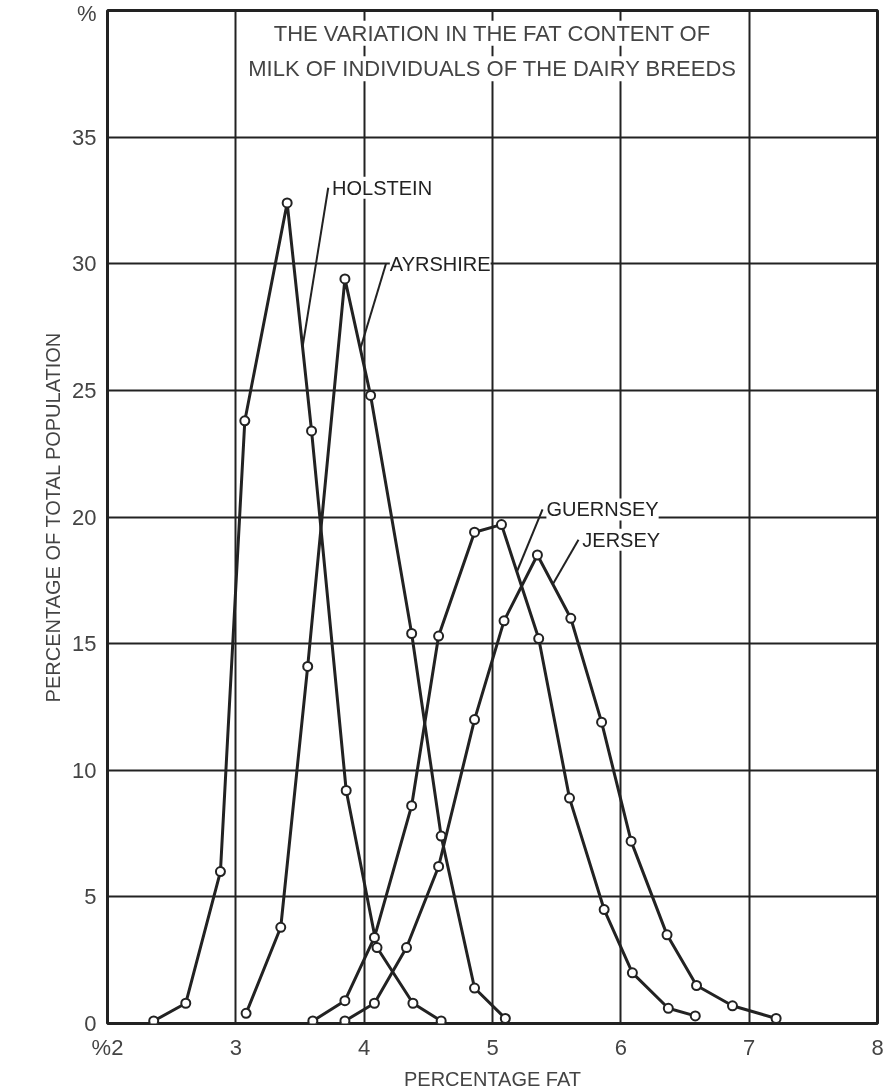  Describe the element at coordinates (53, 517) in the screenshot. I see `y-axis-title: PERCENTAGE OF TOTAL POPULATION` at that location.